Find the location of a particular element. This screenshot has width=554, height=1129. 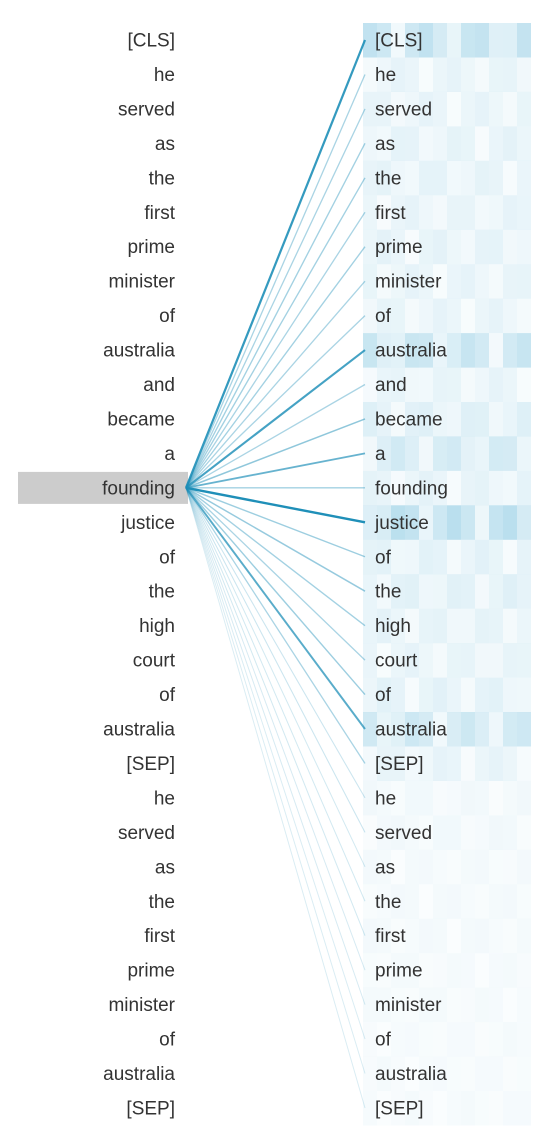

left-token: court is located at coordinates (154, 661).